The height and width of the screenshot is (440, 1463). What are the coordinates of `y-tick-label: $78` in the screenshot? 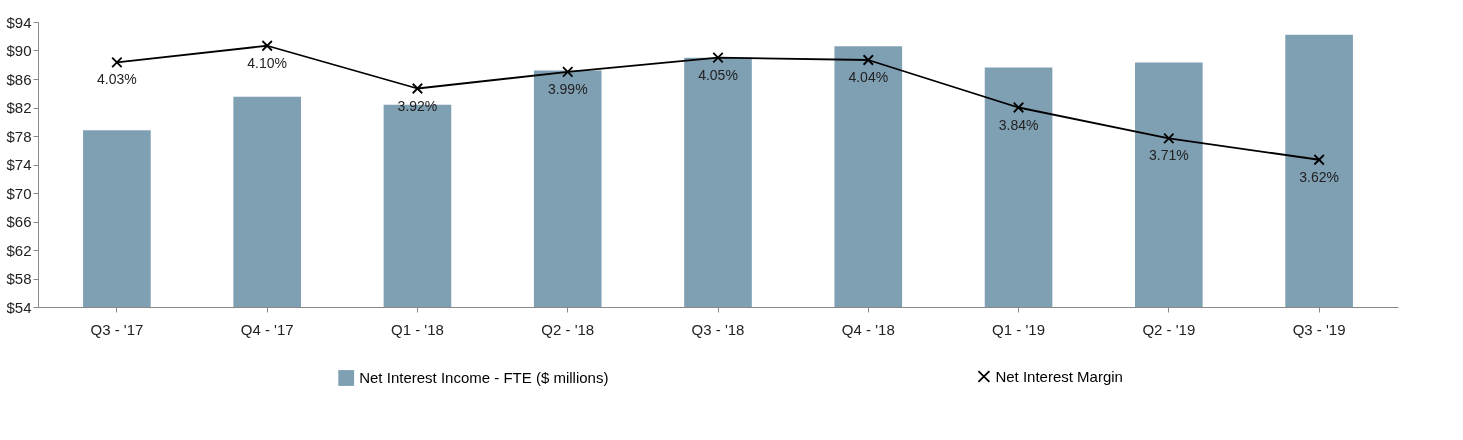 It's located at (19, 136).